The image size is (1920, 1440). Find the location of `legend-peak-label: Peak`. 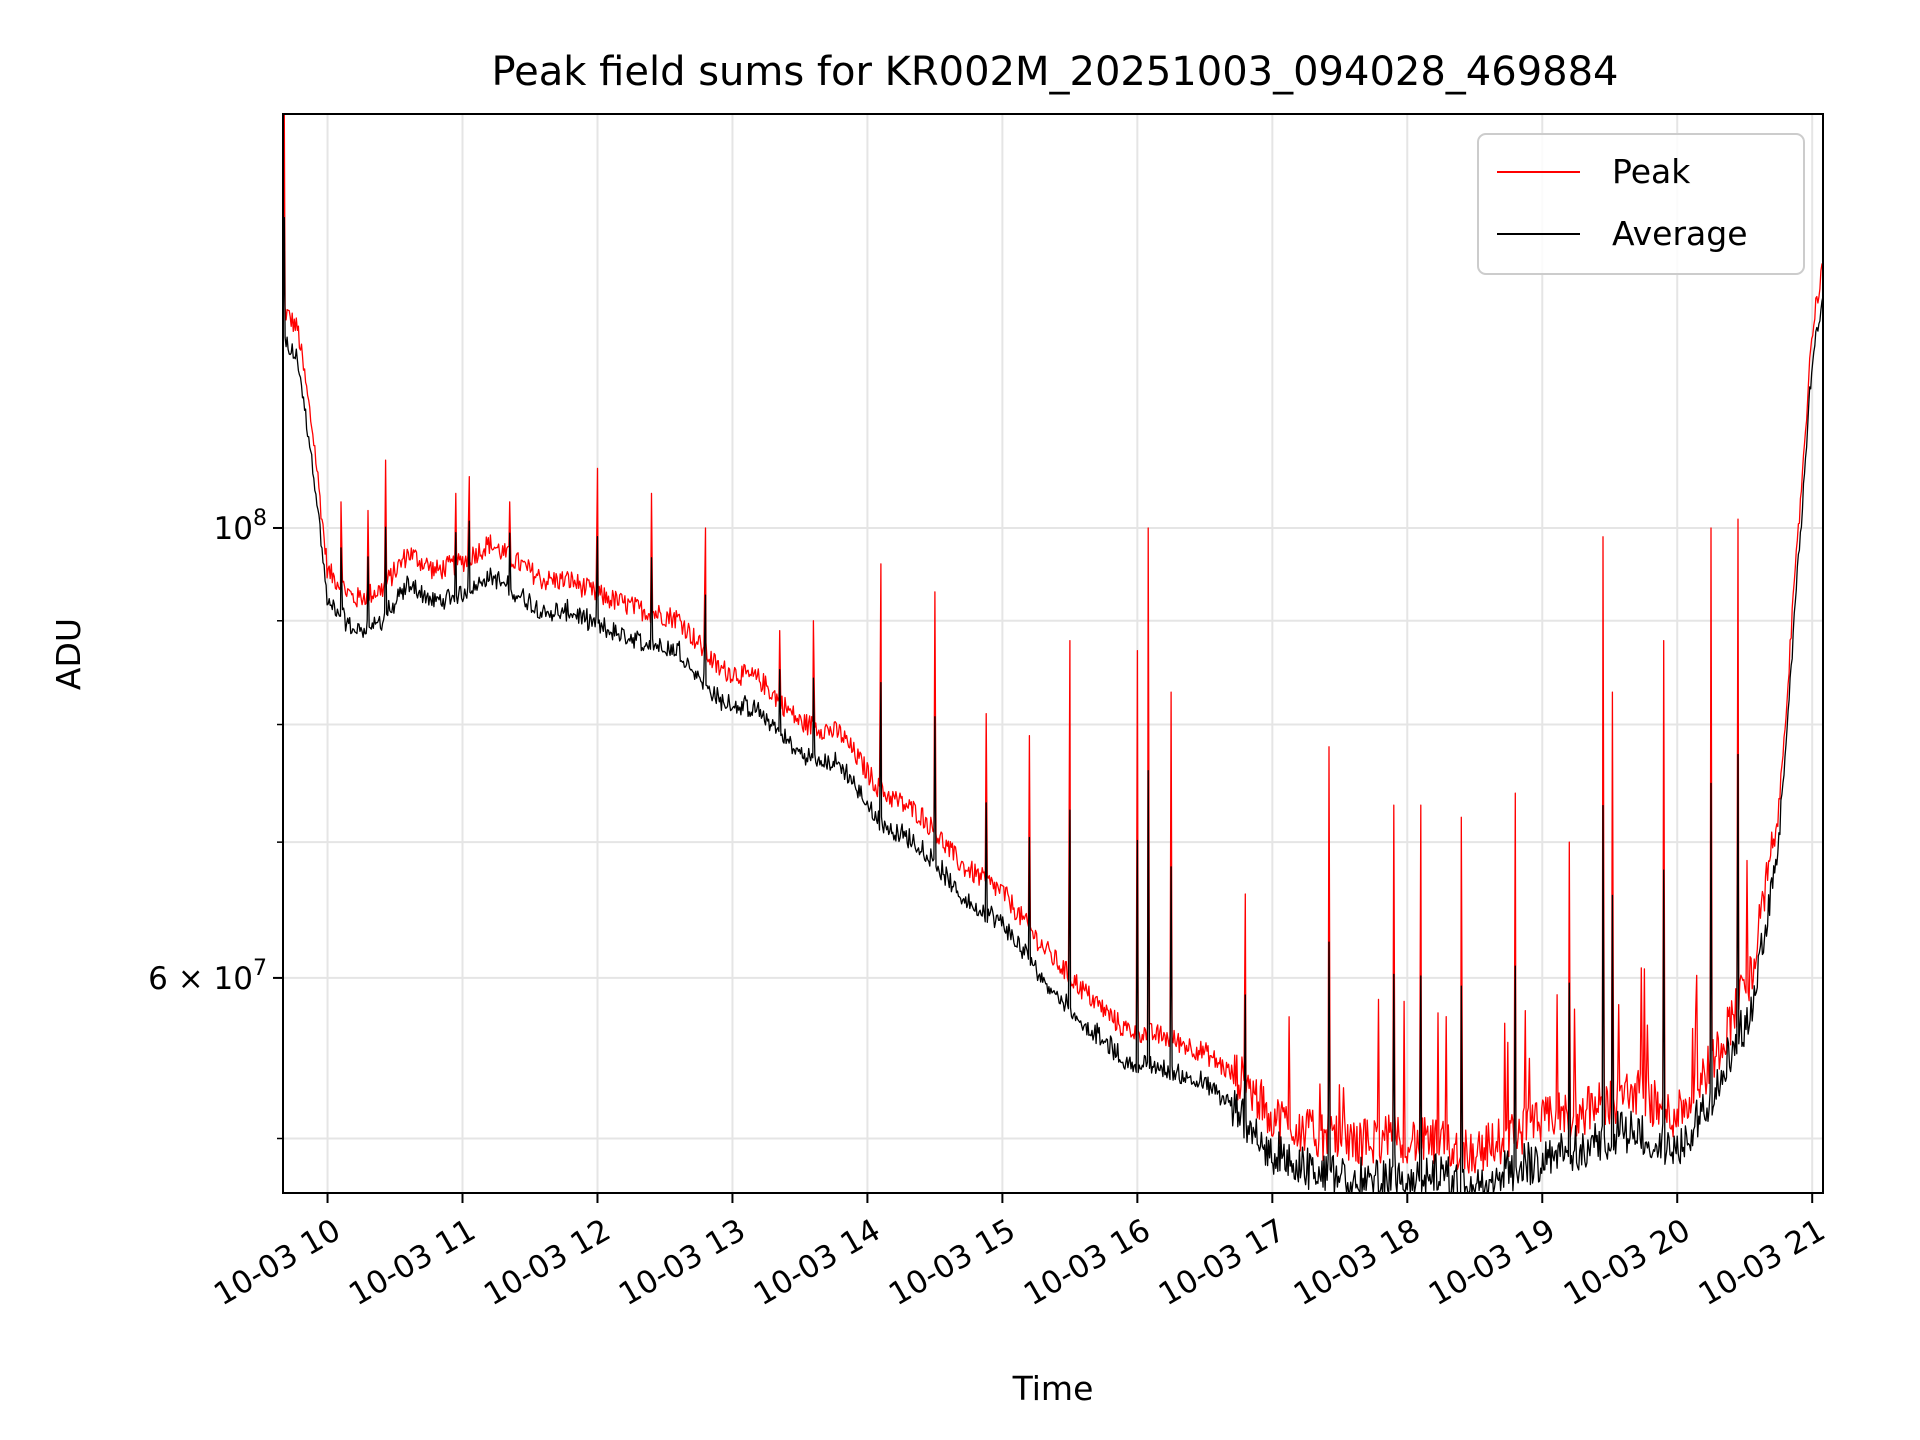

legend-peak-label: Peak is located at coordinates (1651, 171).